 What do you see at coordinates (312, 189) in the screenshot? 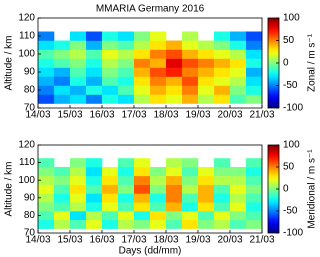
I see `colorbar-label: Meridional / m s⁻¹` at bounding box center [312, 189].